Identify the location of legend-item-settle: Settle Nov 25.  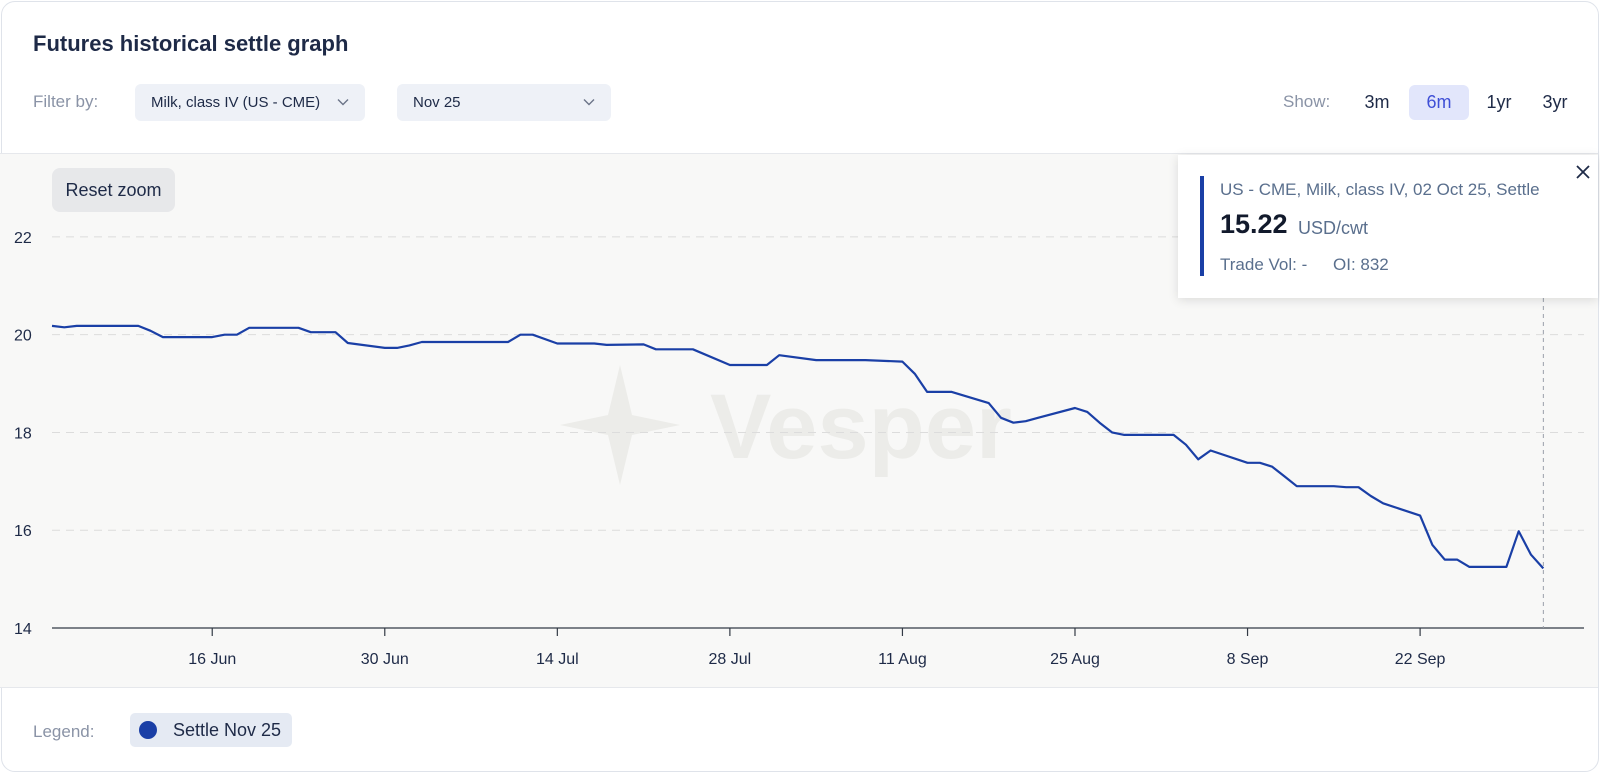
(211, 730).